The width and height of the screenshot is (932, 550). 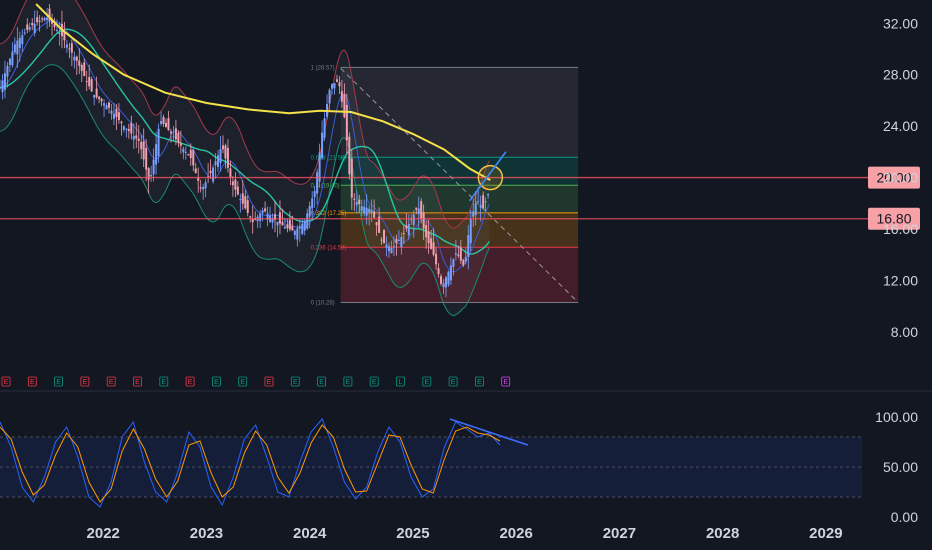 What do you see at coordinates (489, 432) in the screenshot?
I see `osc-trend-line` at bounding box center [489, 432].